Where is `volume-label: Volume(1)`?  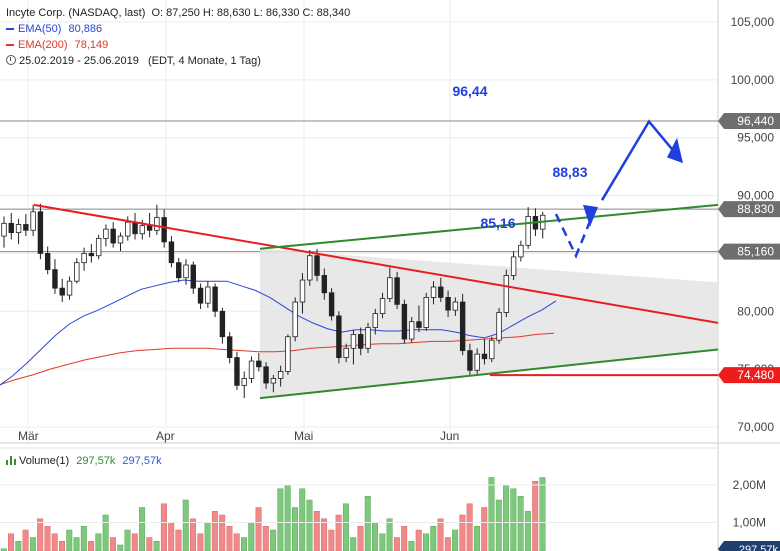
volume-label: Volume(1) is located at coordinates (44, 461).